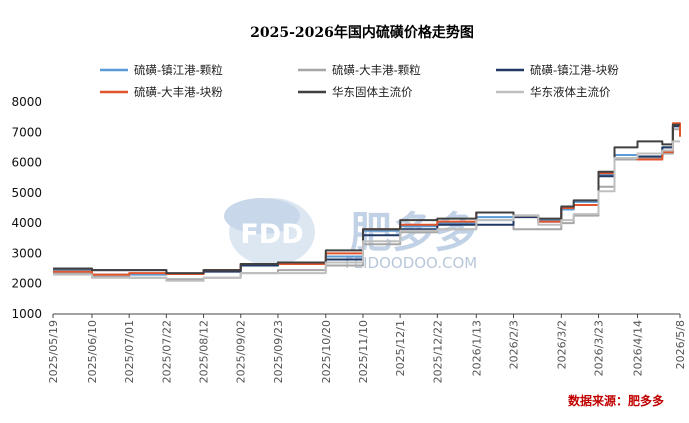 The image size is (689, 423). Describe the element at coordinates (26, 208) in the screenshot. I see `y-axis-ticks: 1000 2000 3000 4000 5000 6000 7000 8000` at that location.